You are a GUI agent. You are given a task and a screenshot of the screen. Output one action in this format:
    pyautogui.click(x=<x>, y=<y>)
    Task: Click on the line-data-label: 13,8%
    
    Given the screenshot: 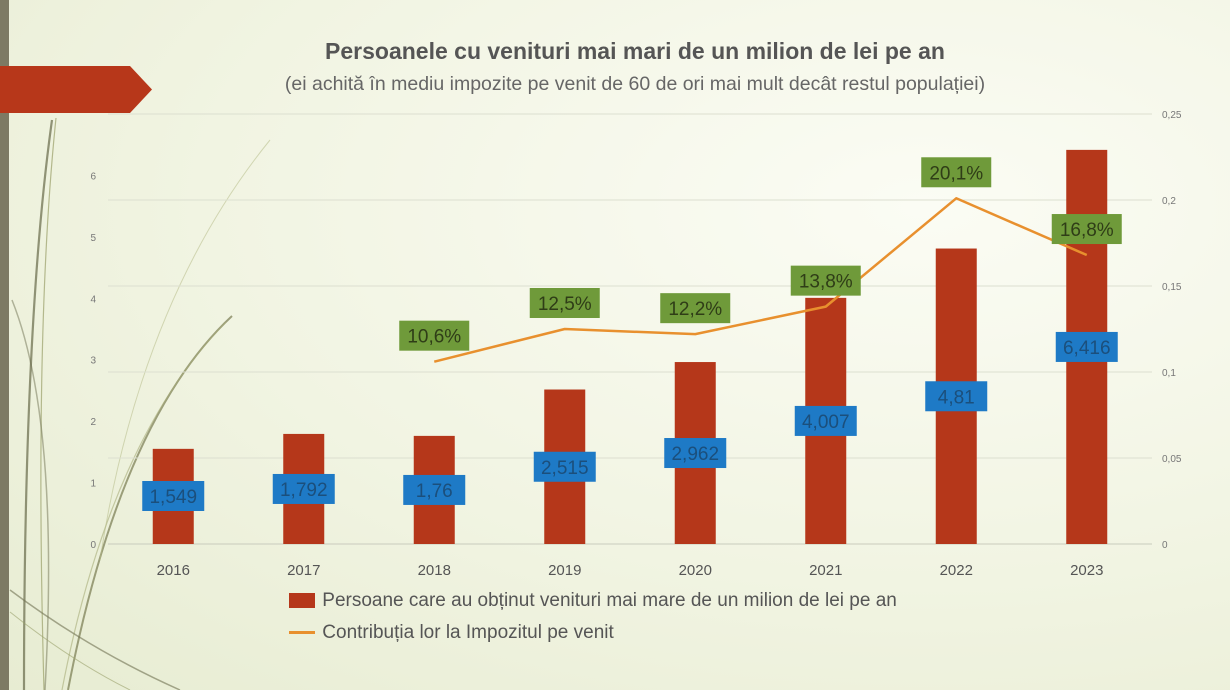 What is the action you would take?
    pyautogui.click(x=826, y=282)
    